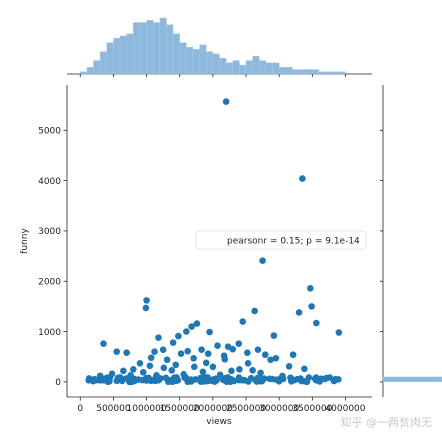 The image size is (442, 439). Describe the element at coordinates (213, 409) in the screenshot. I see `x-tick-label: 2000000` at that location.